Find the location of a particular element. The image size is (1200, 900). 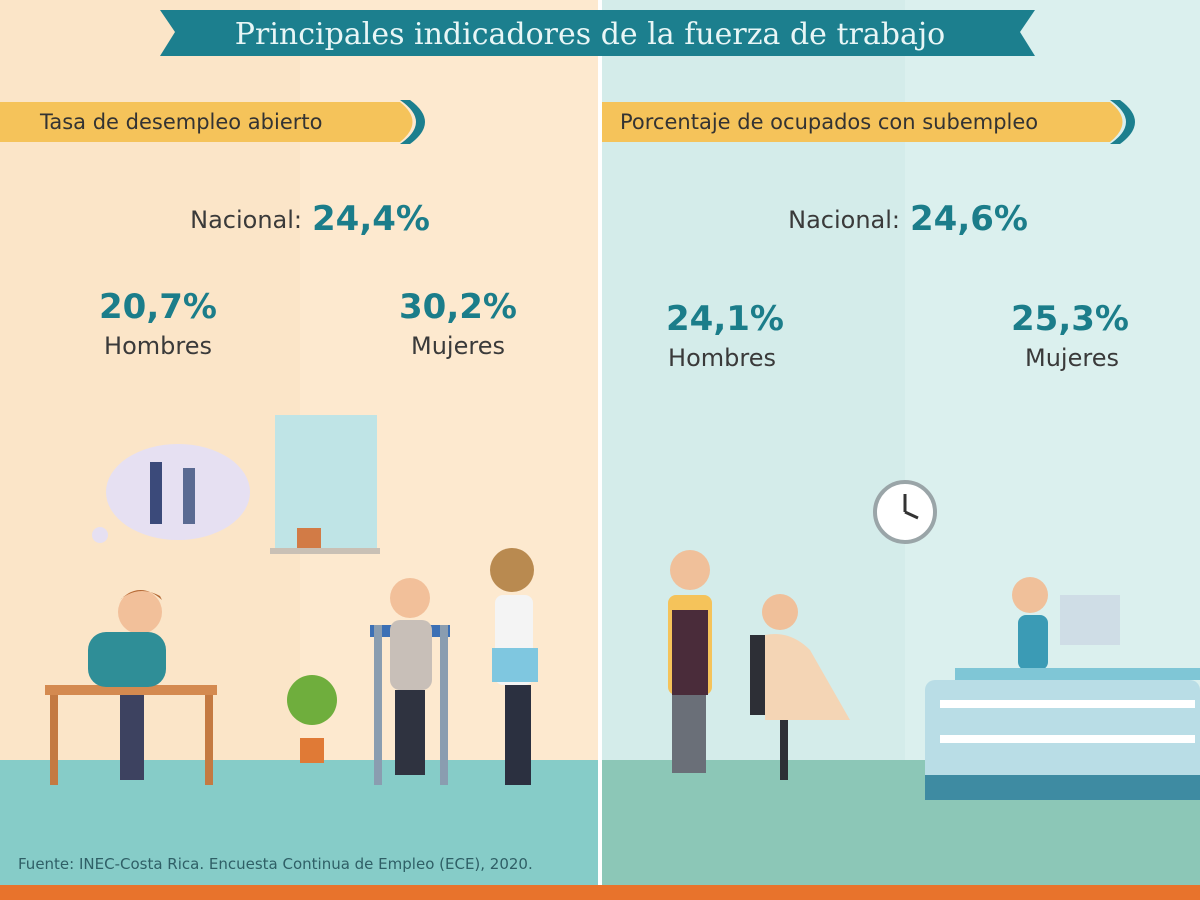

thought-bubble is located at coordinates (178, 492).